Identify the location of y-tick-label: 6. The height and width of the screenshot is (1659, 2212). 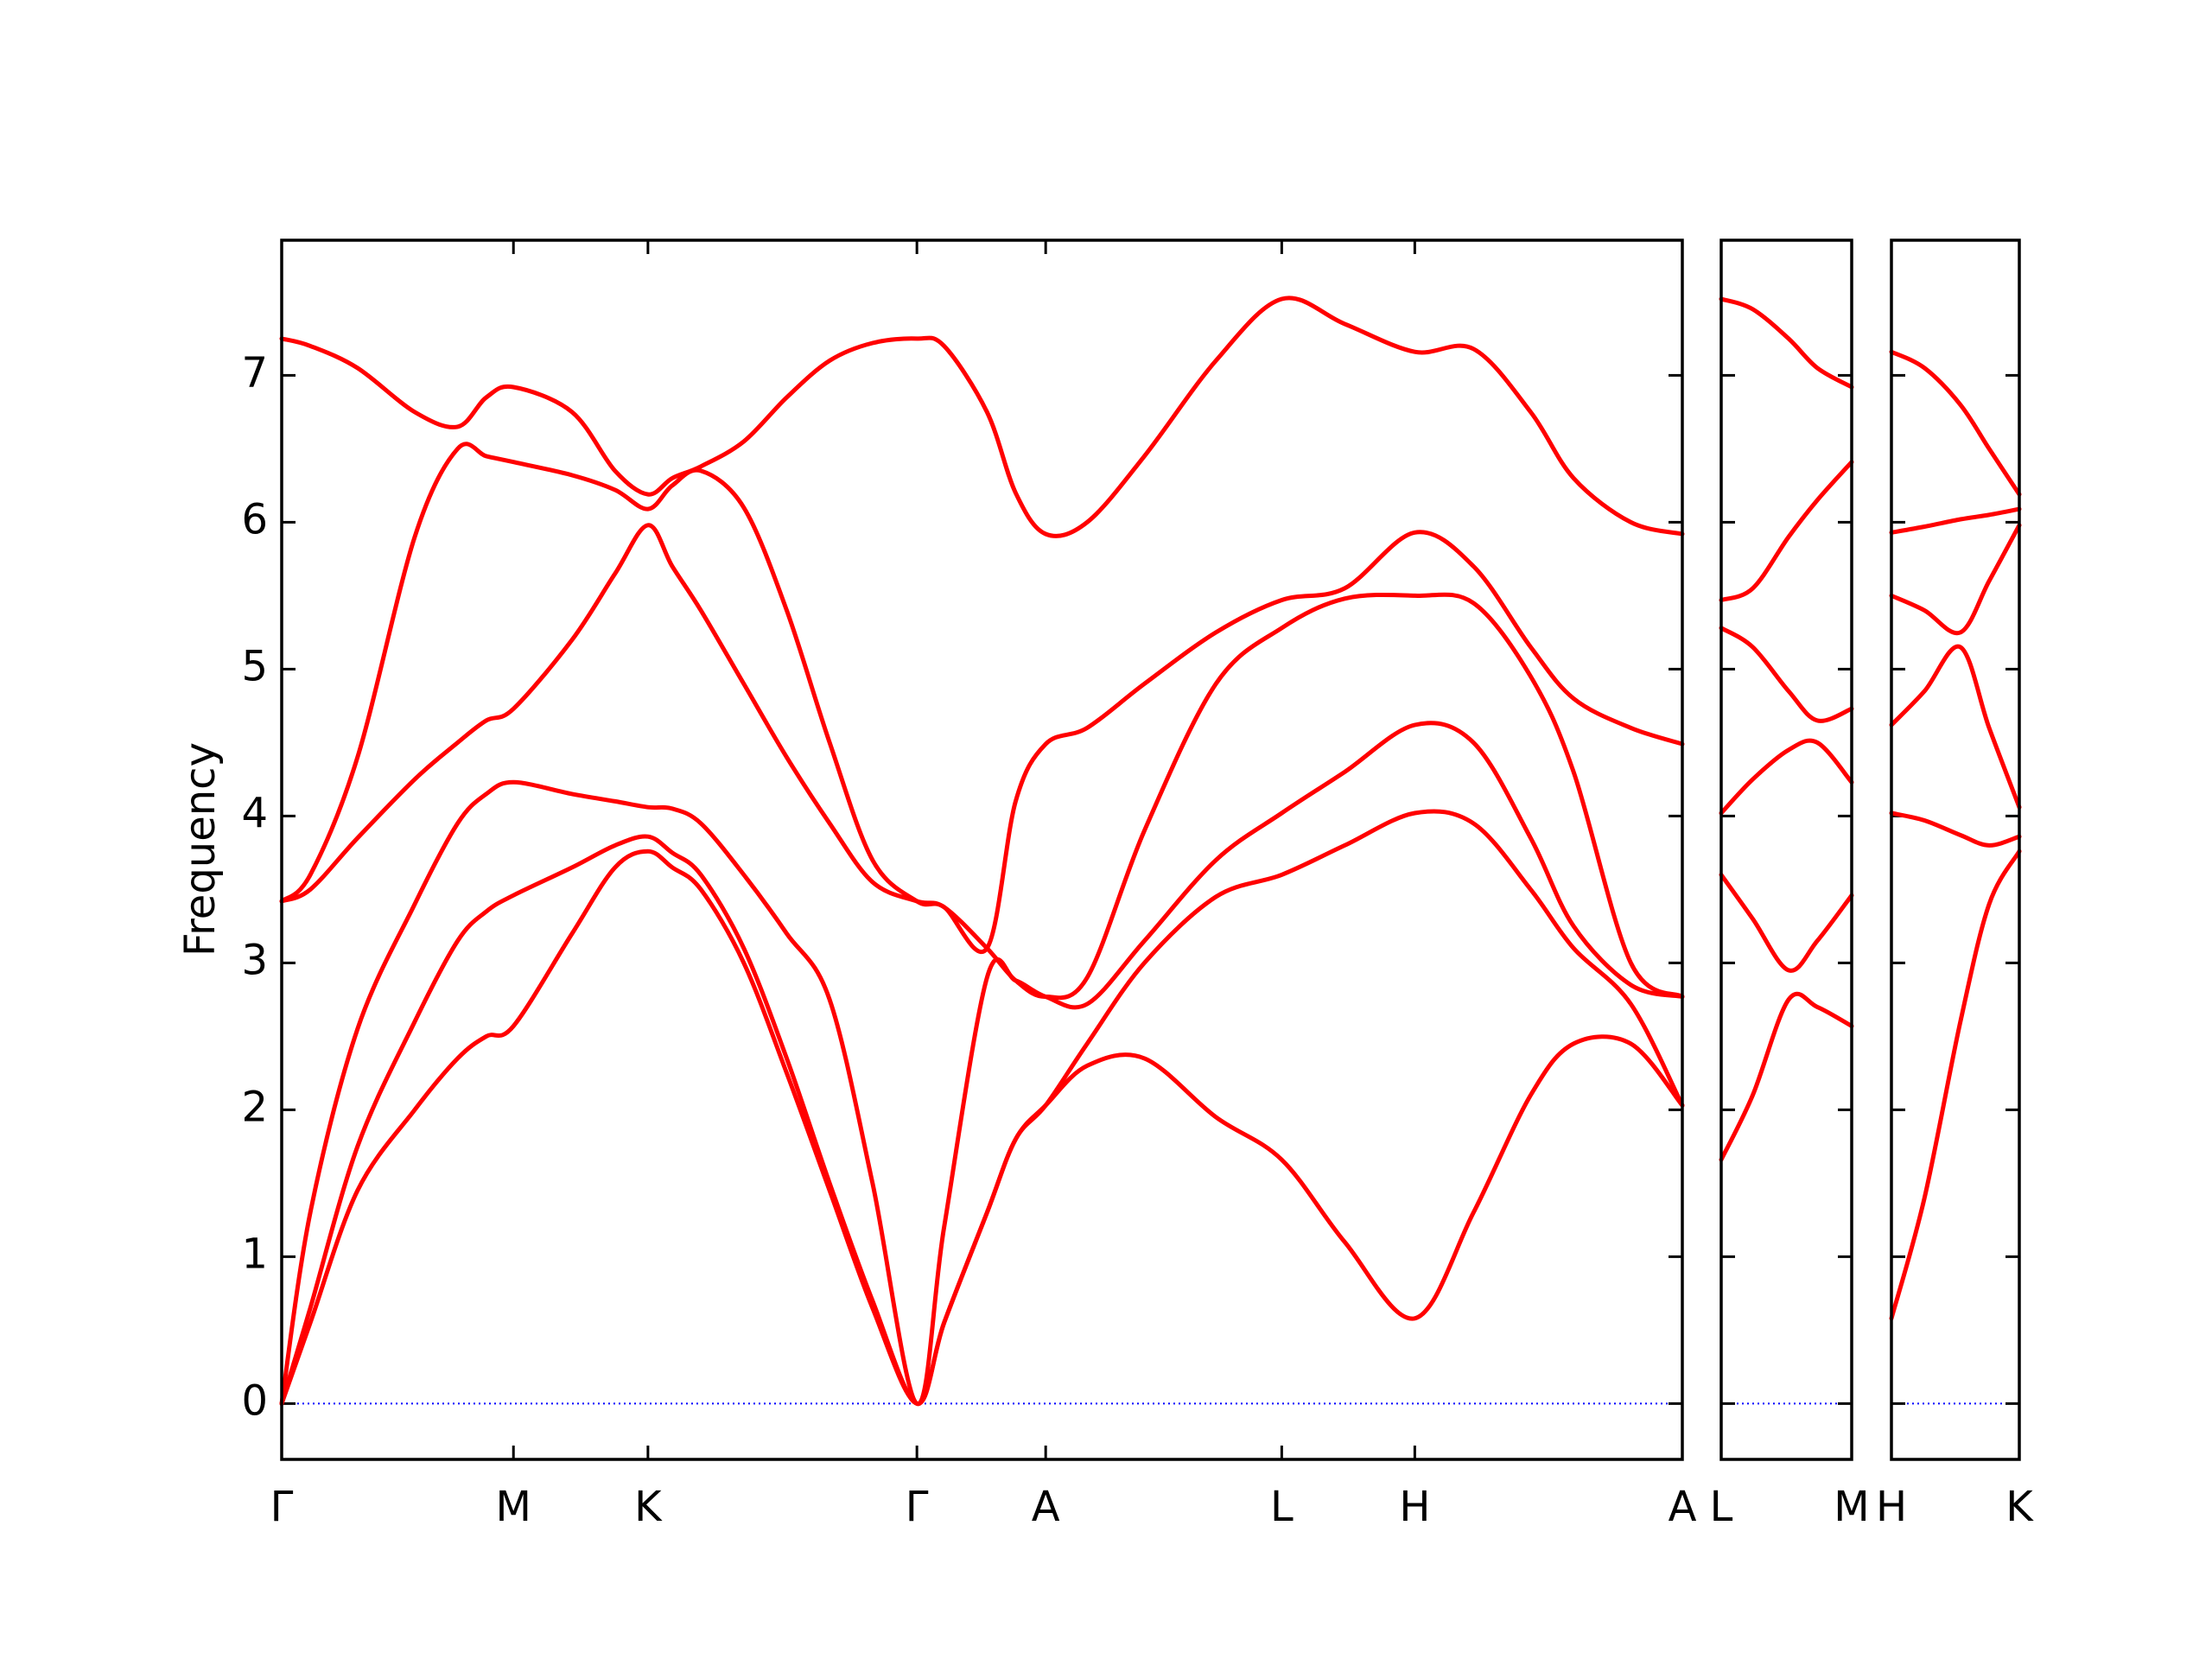
(254, 519).